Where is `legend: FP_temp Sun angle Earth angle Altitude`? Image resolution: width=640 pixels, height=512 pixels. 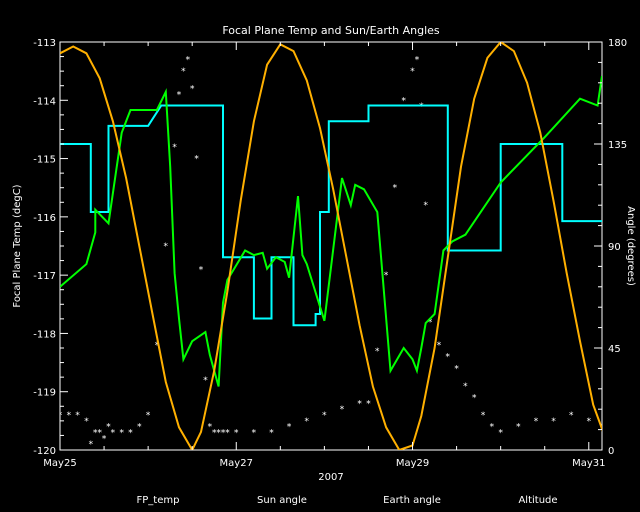 legend: FP_temp Sun angle Earth angle Altitude is located at coordinates (347, 500).